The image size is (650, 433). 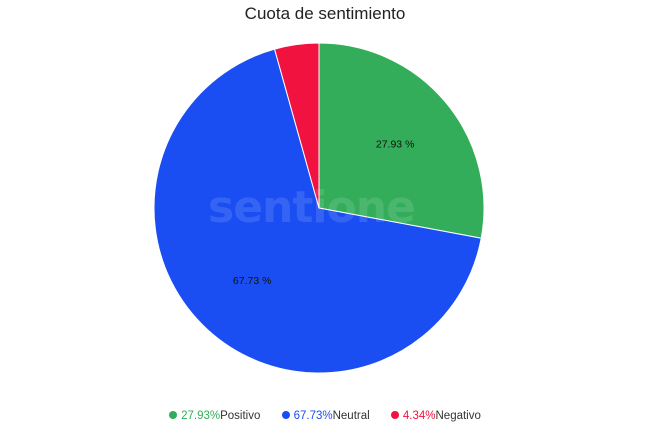 What do you see at coordinates (313, 416) in the screenshot?
I see `legend-pct-neutral: 67.73%` at bounding box center [313, 416].